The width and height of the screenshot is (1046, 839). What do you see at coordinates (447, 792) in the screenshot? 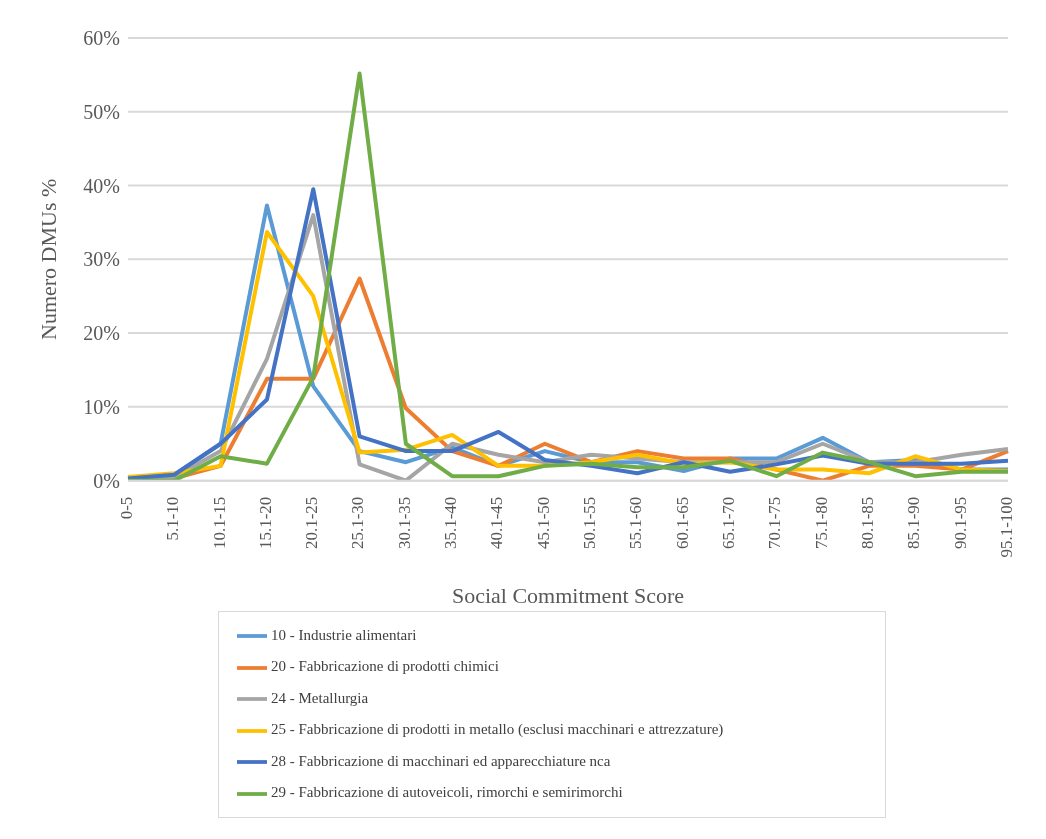
I see `legend-label: 29 - Fabbricazione di autoveicoli, rimorchi e semirimorchi` at bounding box center [447, 792].